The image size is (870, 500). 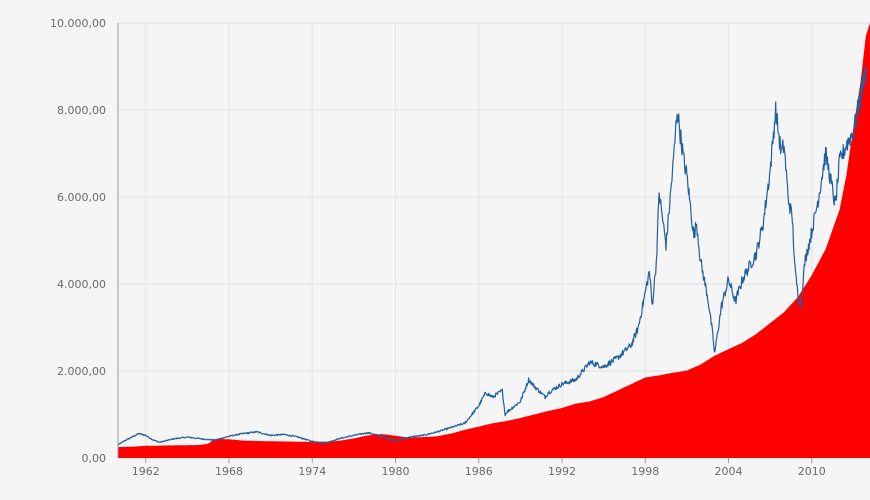 I want to click on x-tick-label-5: 1992, so click(x=562, y=471).